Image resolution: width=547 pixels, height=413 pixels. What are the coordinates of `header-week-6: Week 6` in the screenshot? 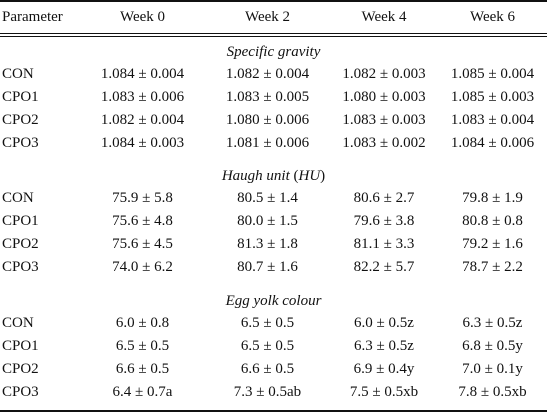 It's located at (492, 17).